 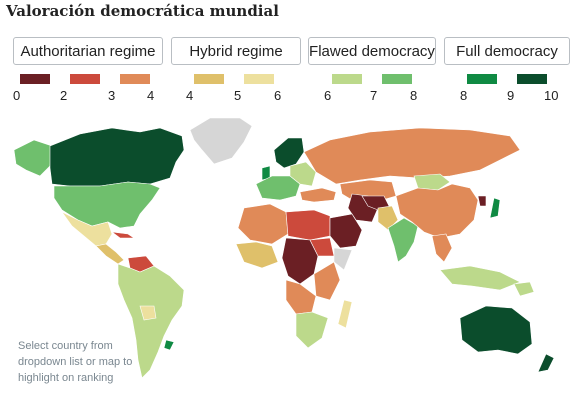 What do you see at coordinates (551, 95) in the screenshot?
I see `tick-label: 10` at bounding box center [551, 95].